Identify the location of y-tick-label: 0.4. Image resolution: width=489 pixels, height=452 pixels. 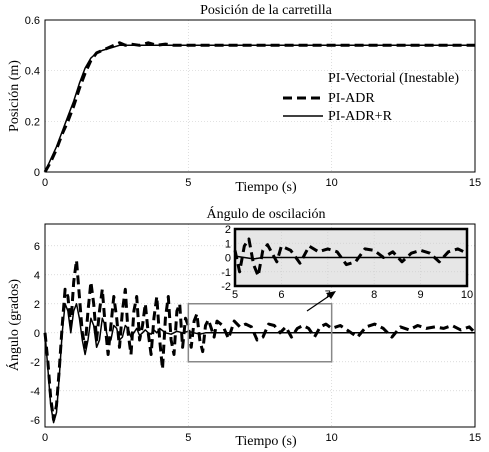
(32, 72).